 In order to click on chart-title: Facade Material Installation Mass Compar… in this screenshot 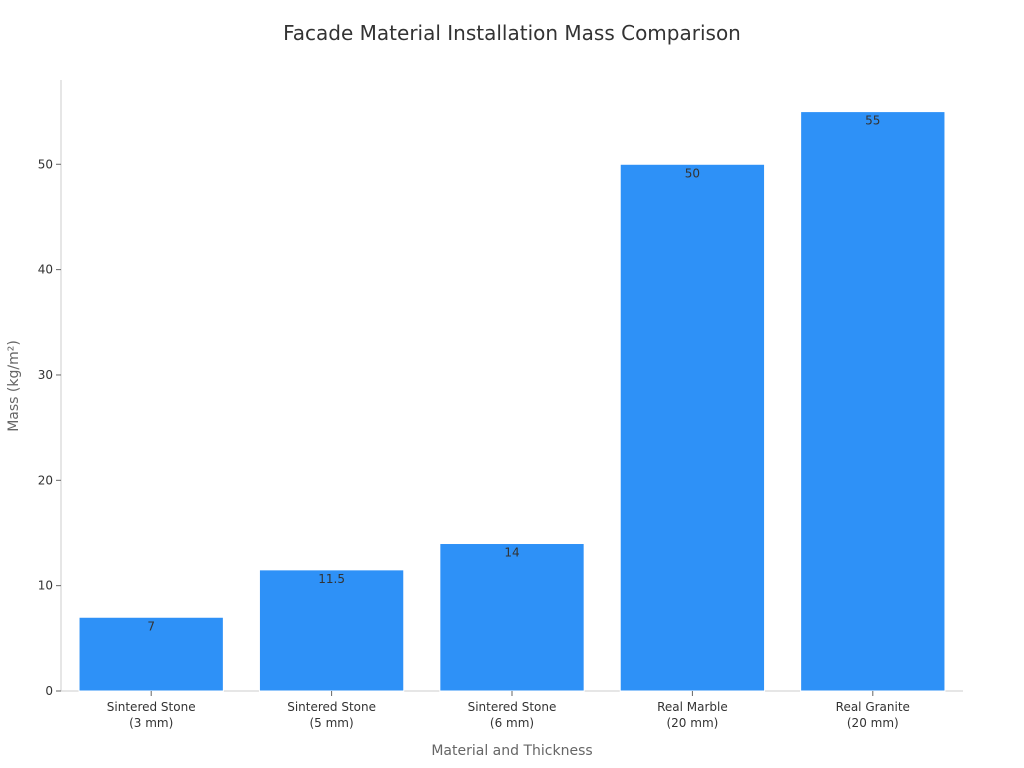, I will do `click(512, 33)`.